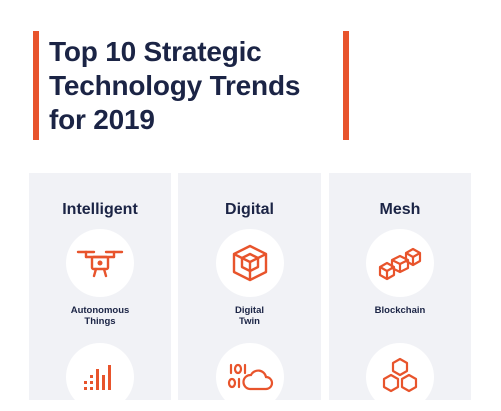  I want to click on intelligent-second-icon-circle, so click(100, 377).